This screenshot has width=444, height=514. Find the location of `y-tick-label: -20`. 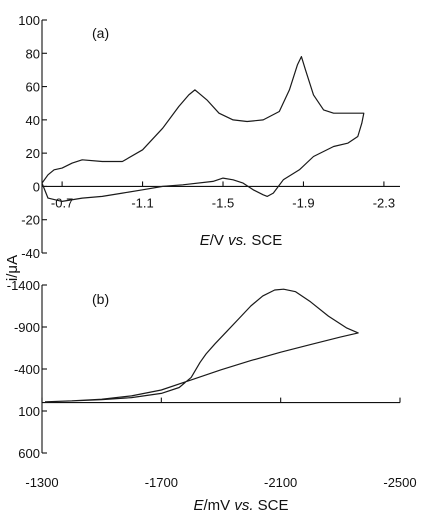

y-tick-label: -20 is located at coordinates (30, 220).